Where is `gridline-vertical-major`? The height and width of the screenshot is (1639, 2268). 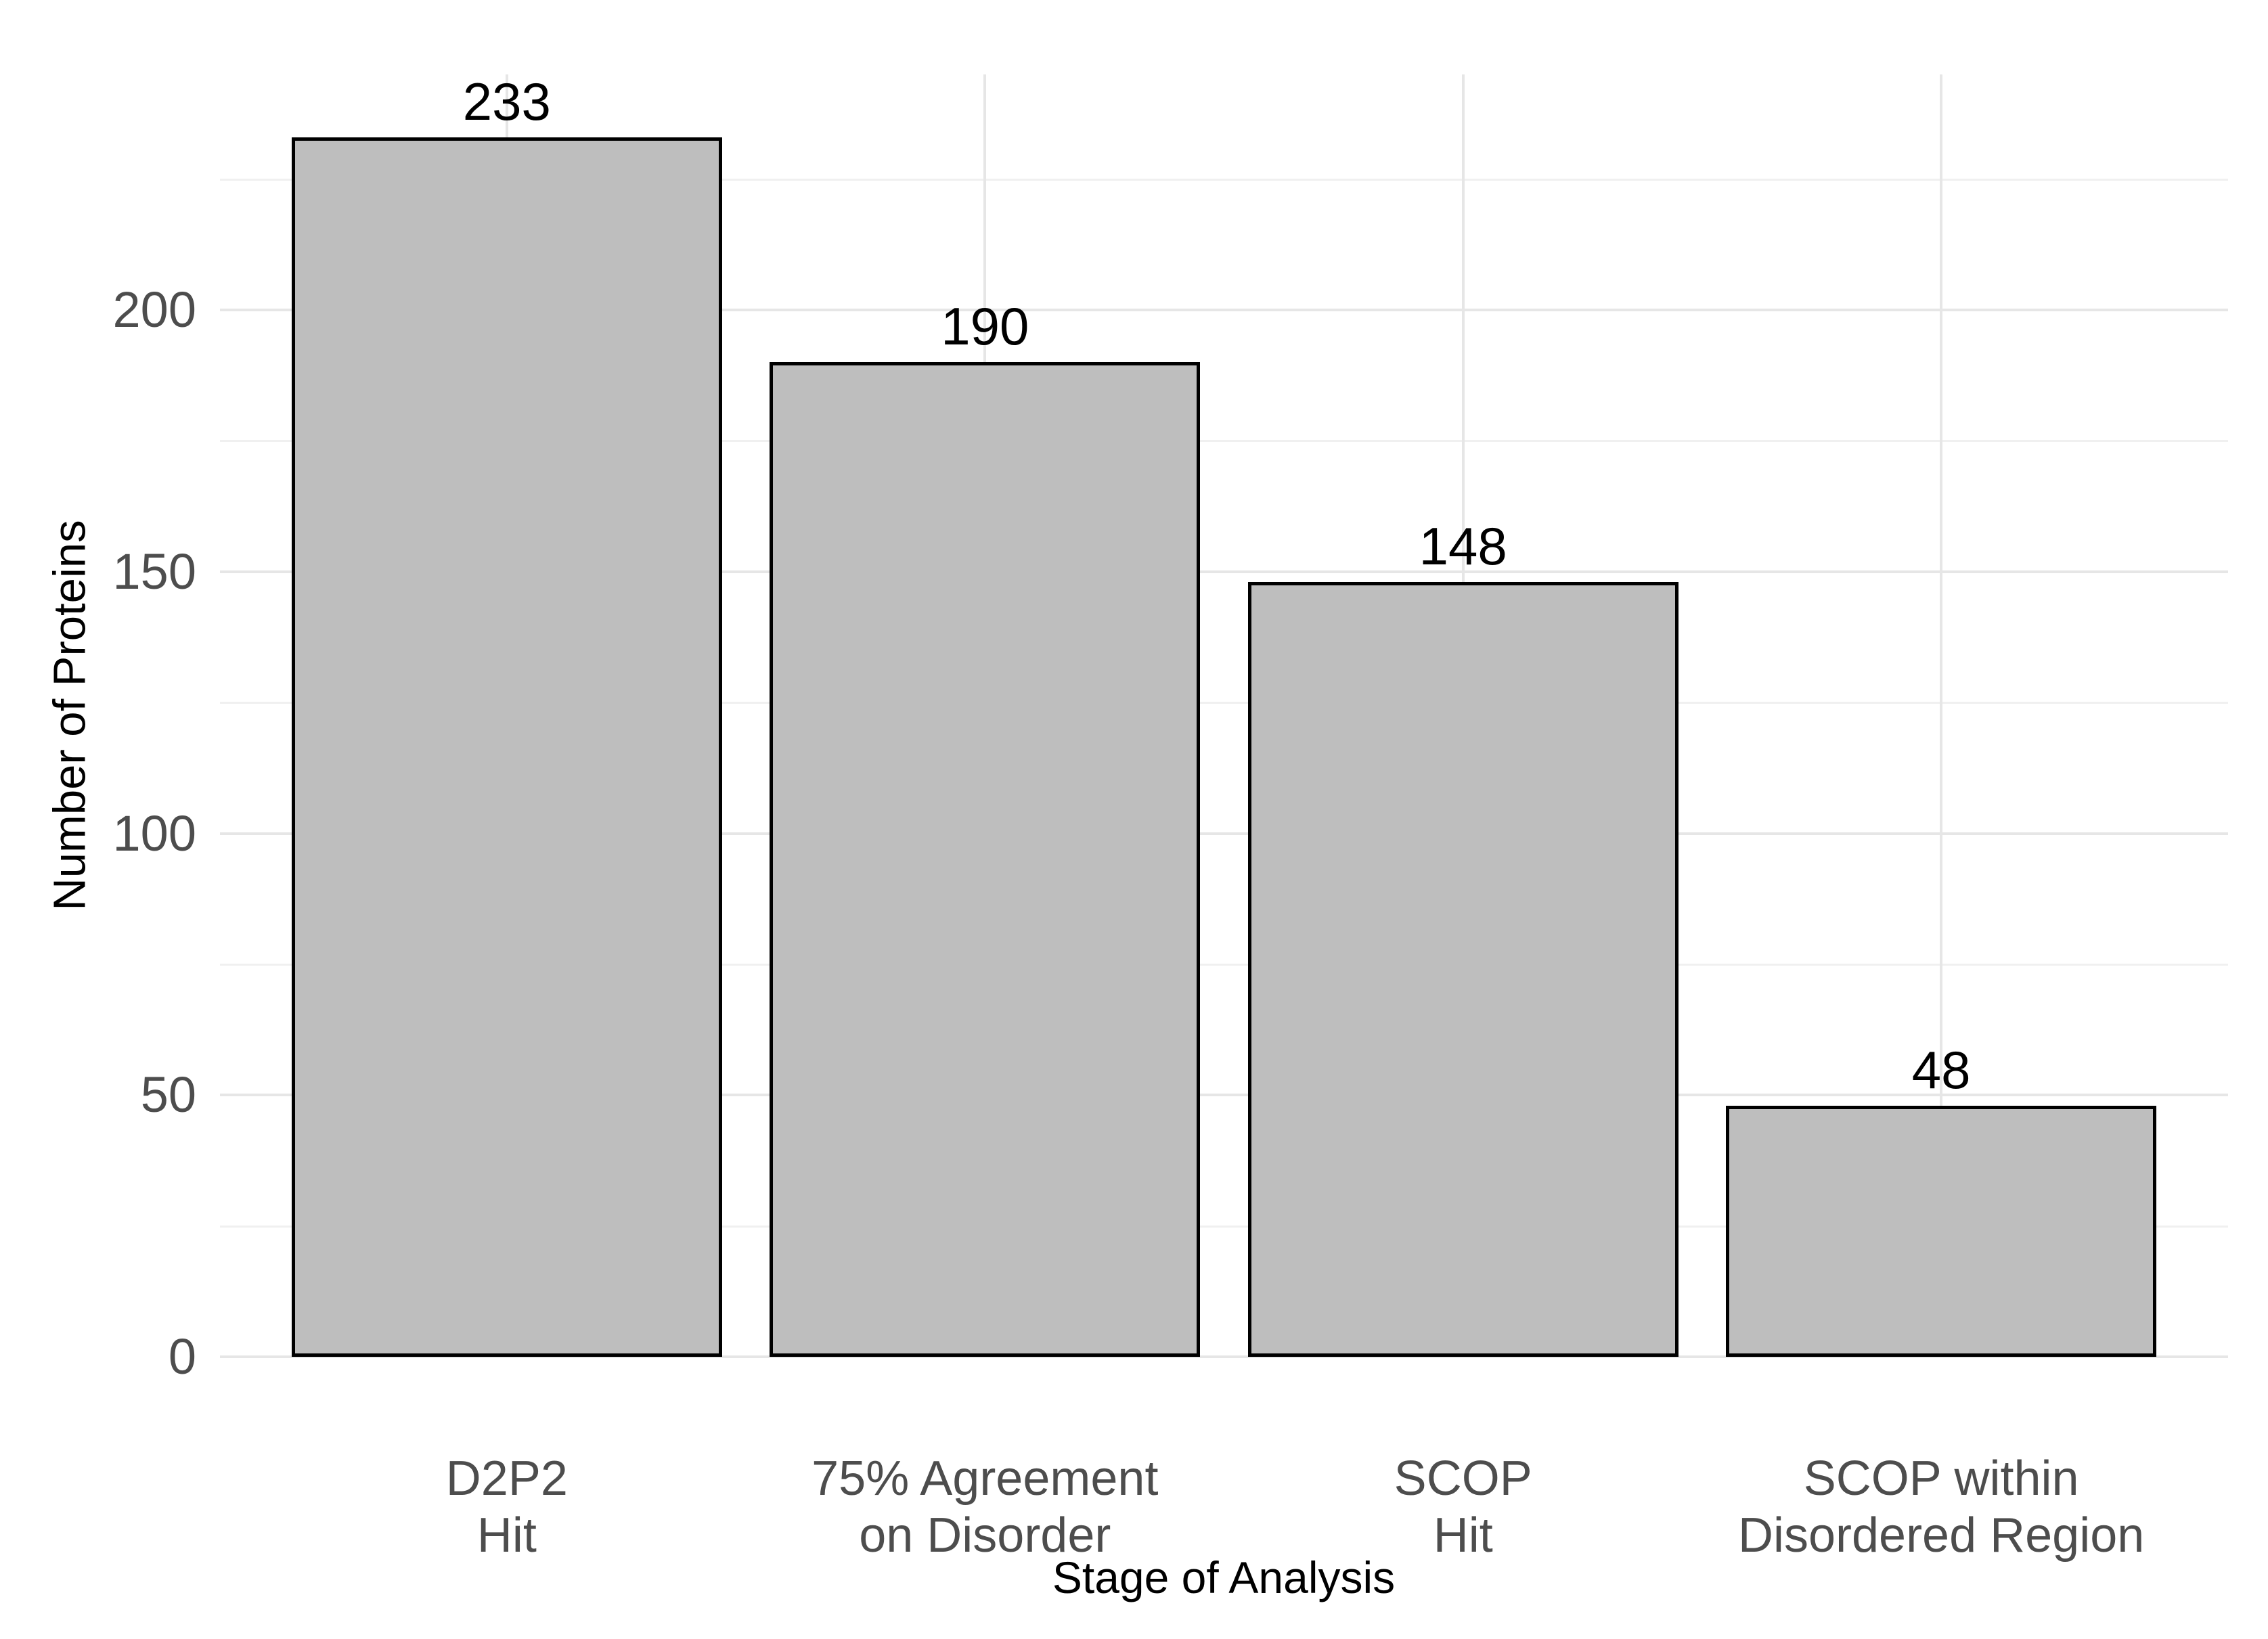
gridline-vertical-major is located at coordinates (1942, 715).